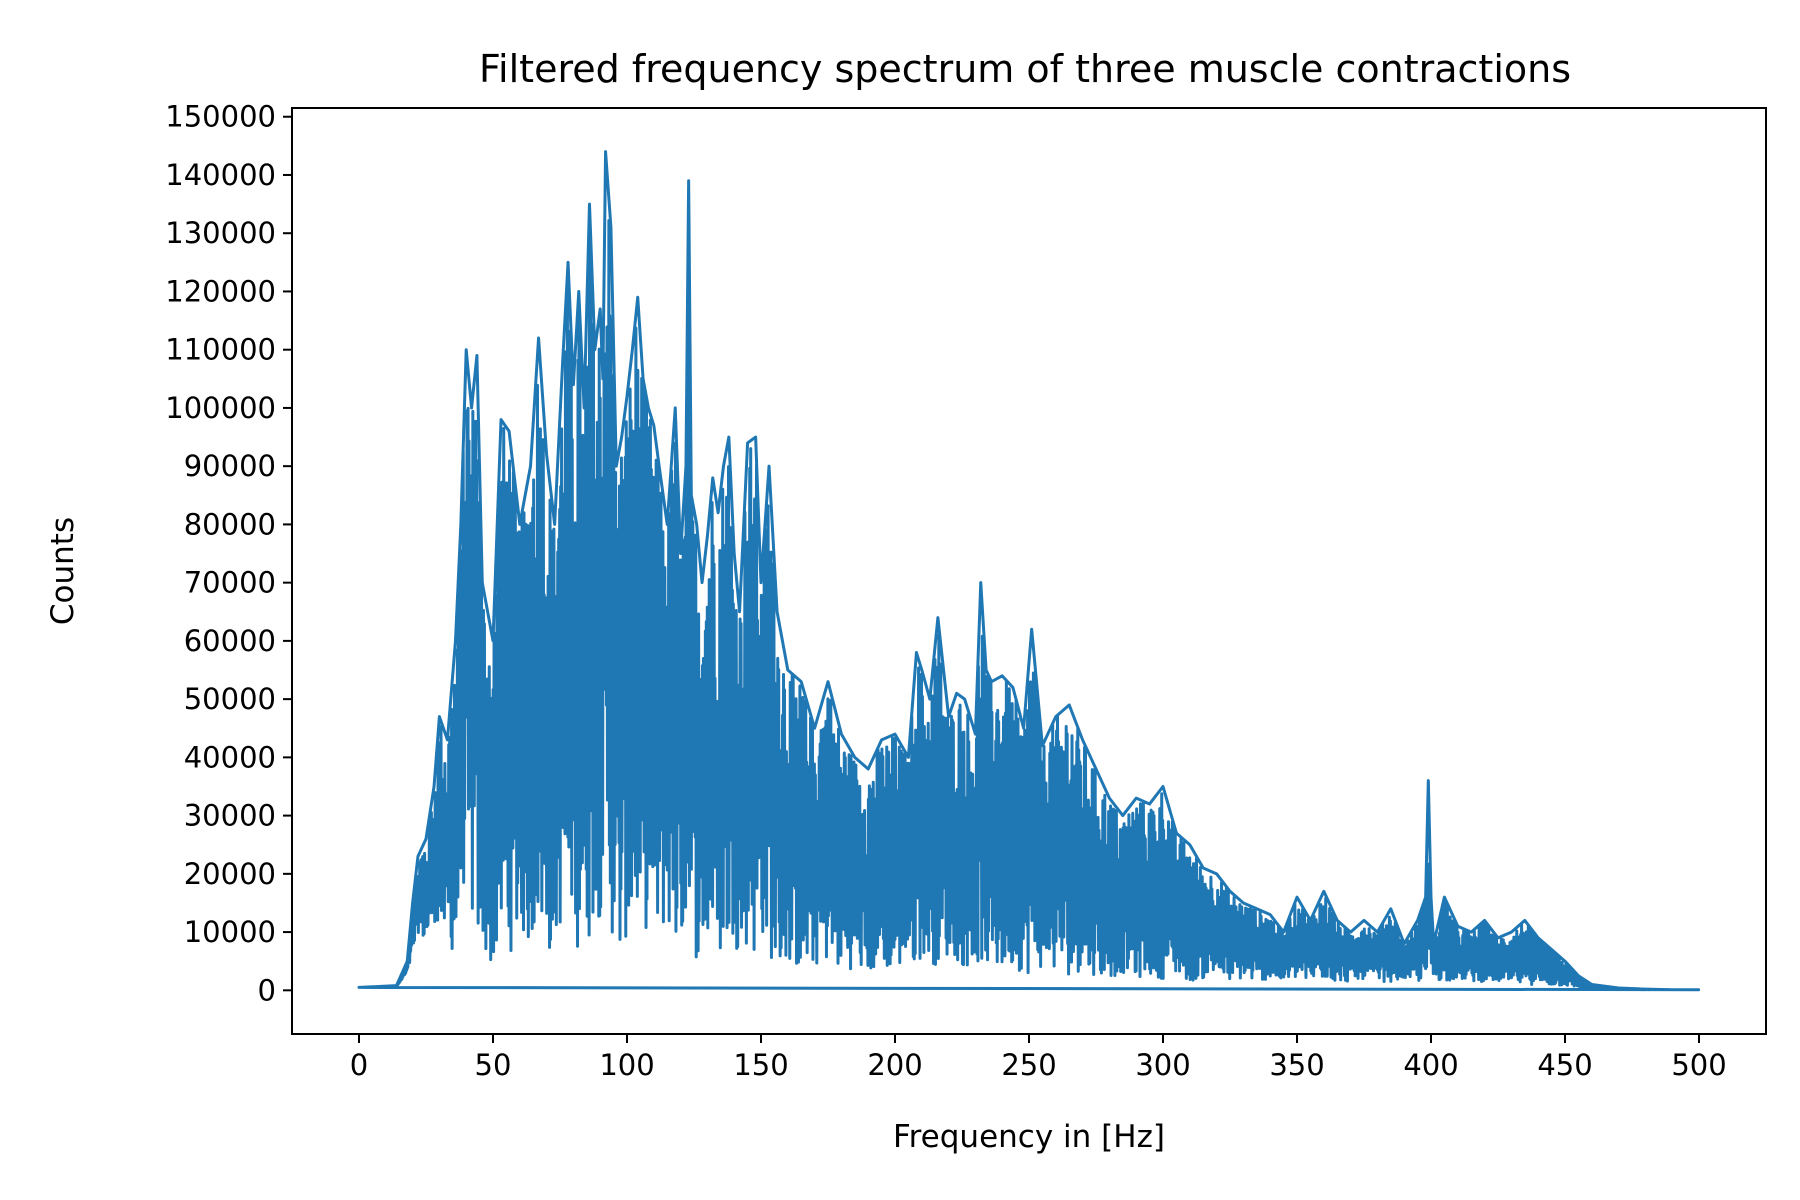 The image size is (1800, 1200). What do you see at coordinates (230, 524) in the screenshot?
I see `y-tick-label: 80000` at bounding box center [230, 524].